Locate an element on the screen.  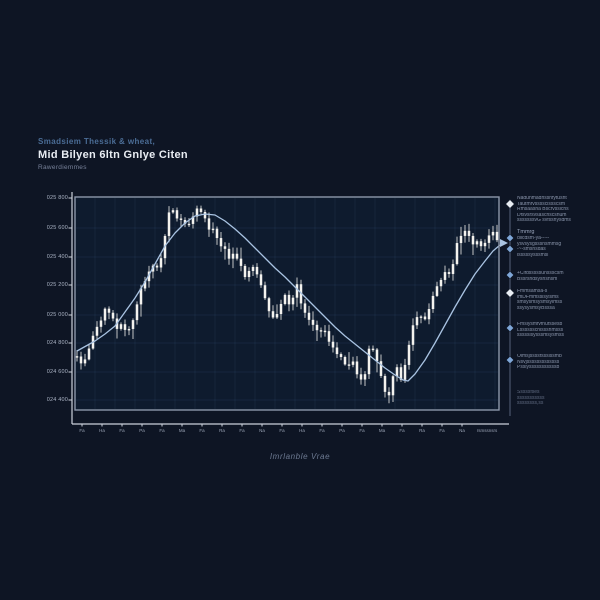
annotation-line-text: sssssssvG svfssnysdms is located at coordinates (544, 221).